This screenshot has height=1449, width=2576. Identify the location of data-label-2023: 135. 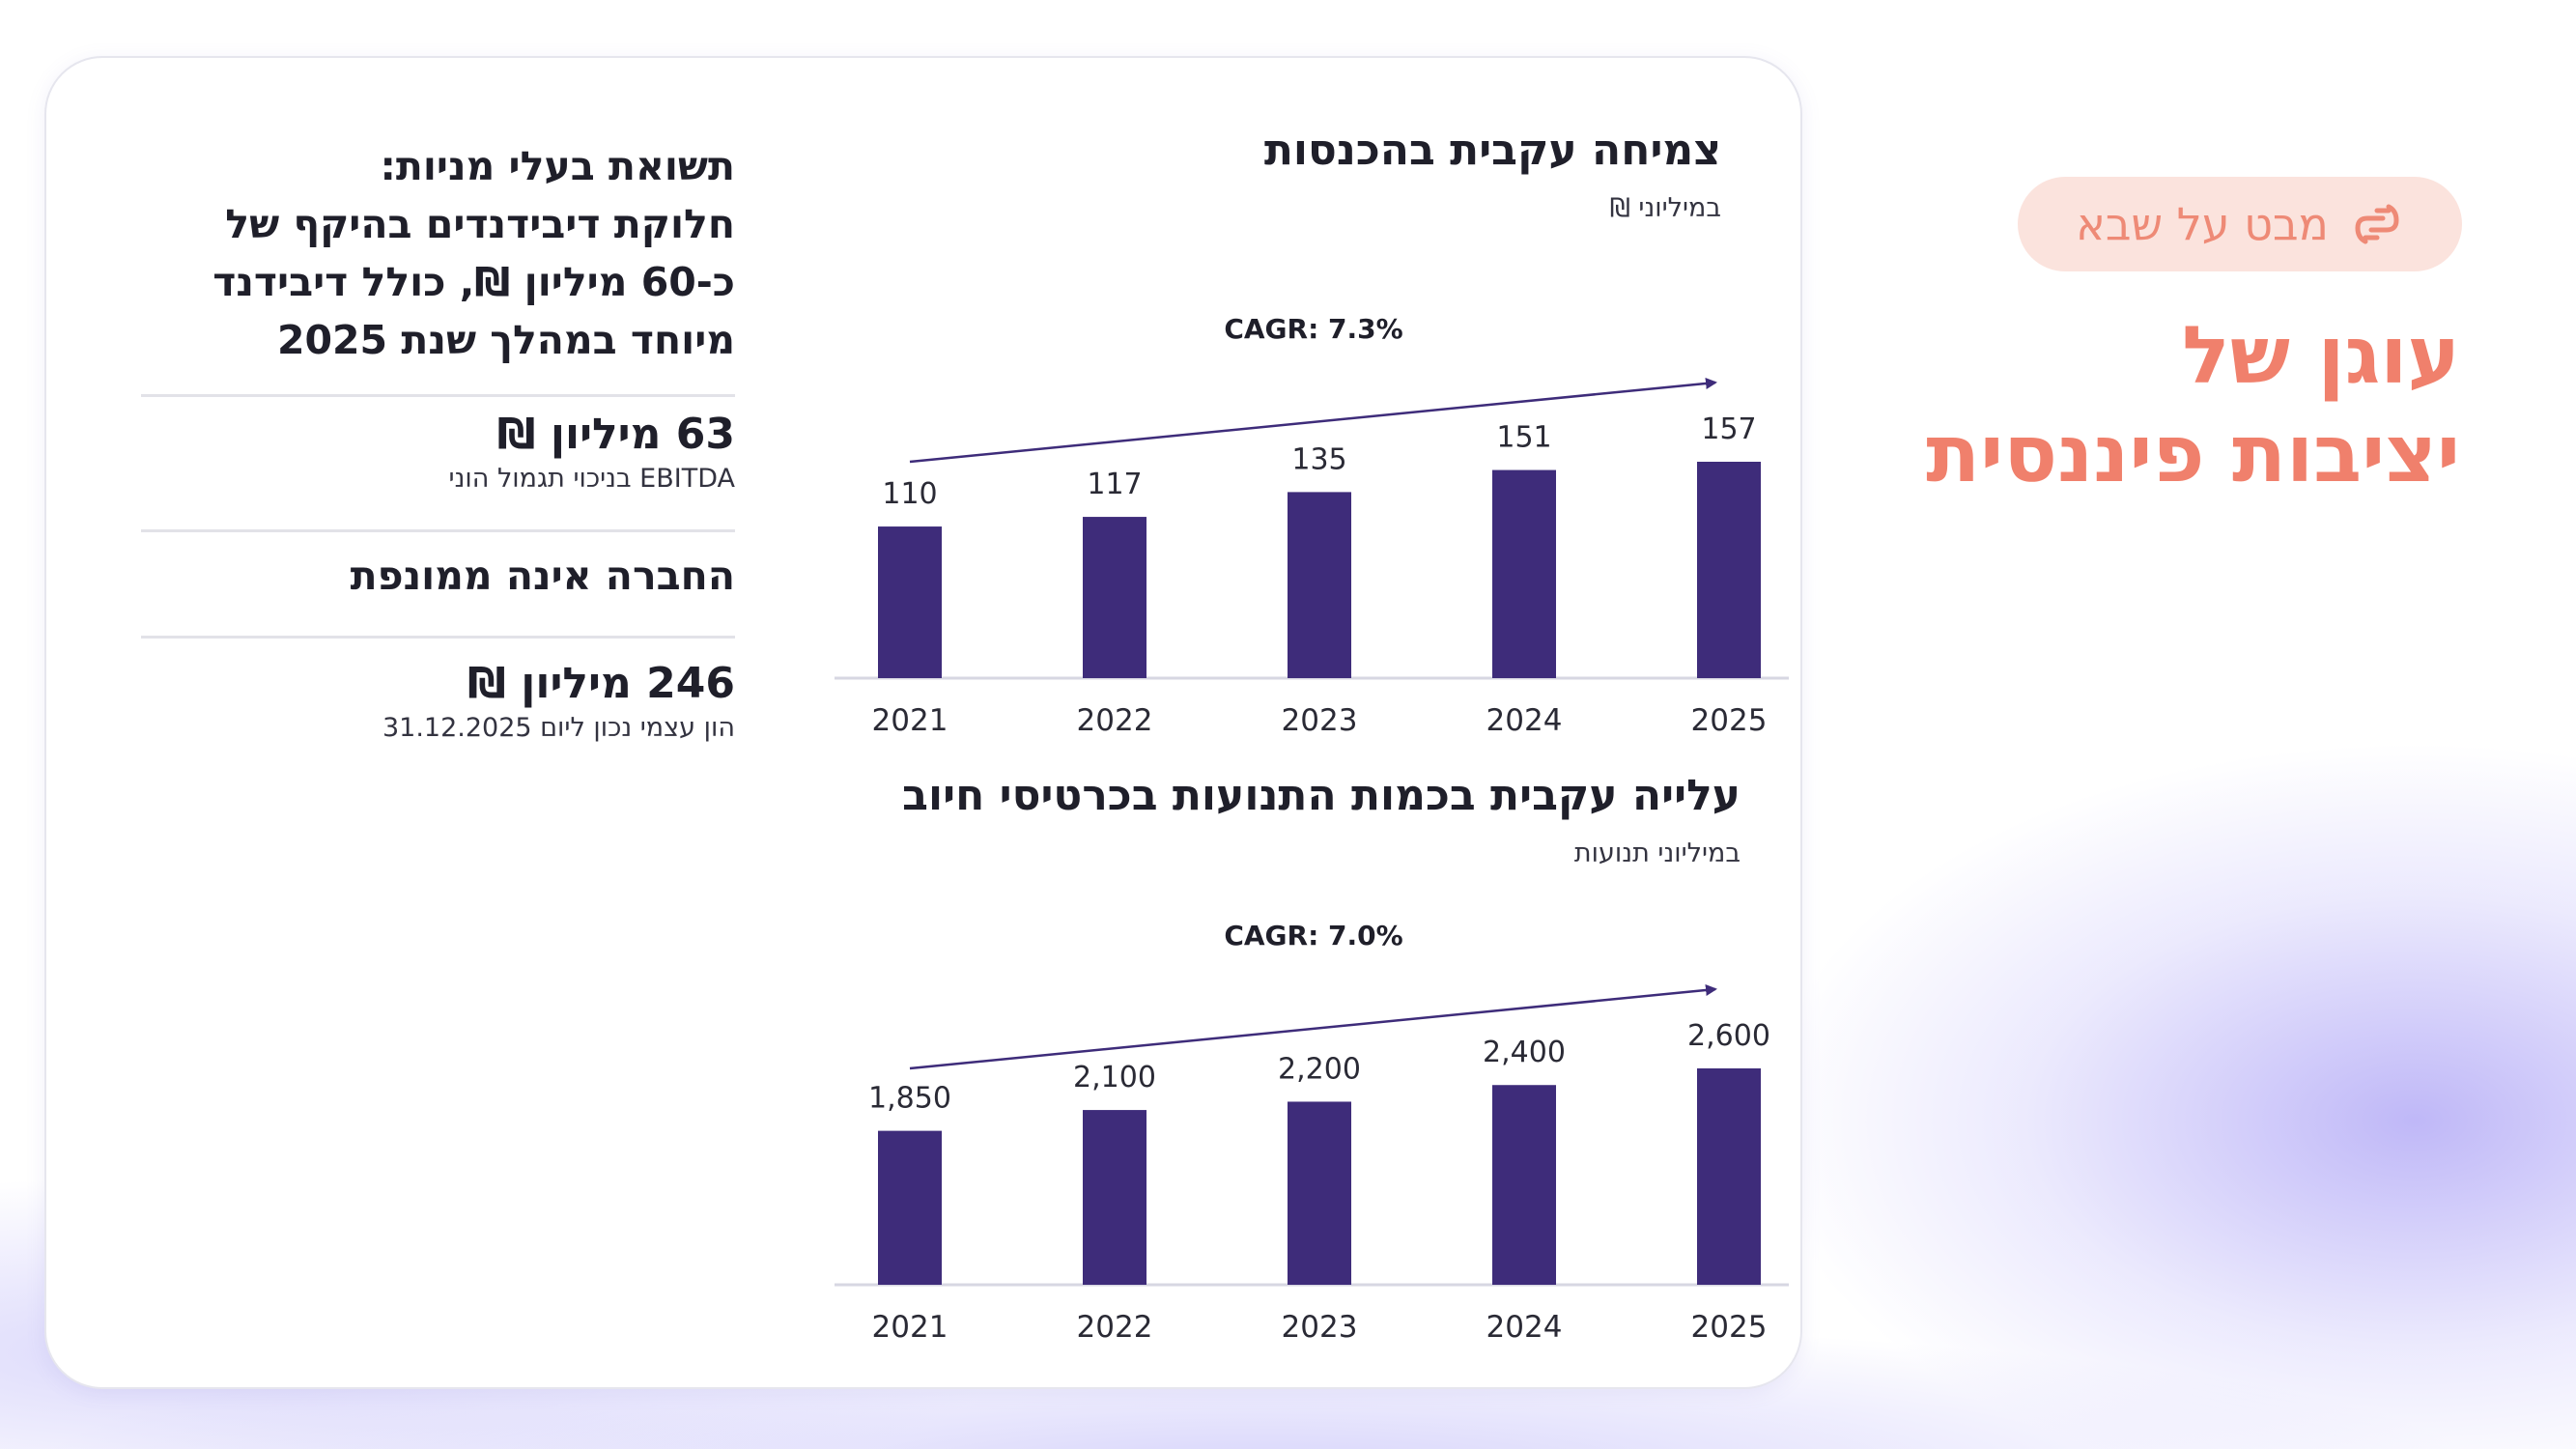
(1318, 459).